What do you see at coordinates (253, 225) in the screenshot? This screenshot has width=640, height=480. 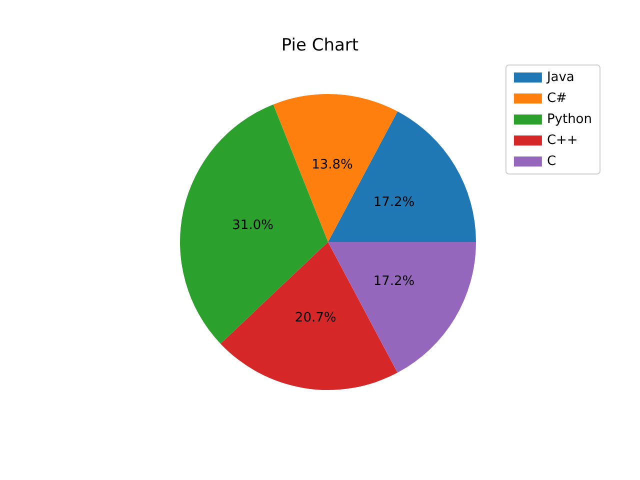 I see `data-label: 31.0%` at bounding box center [253, 225].